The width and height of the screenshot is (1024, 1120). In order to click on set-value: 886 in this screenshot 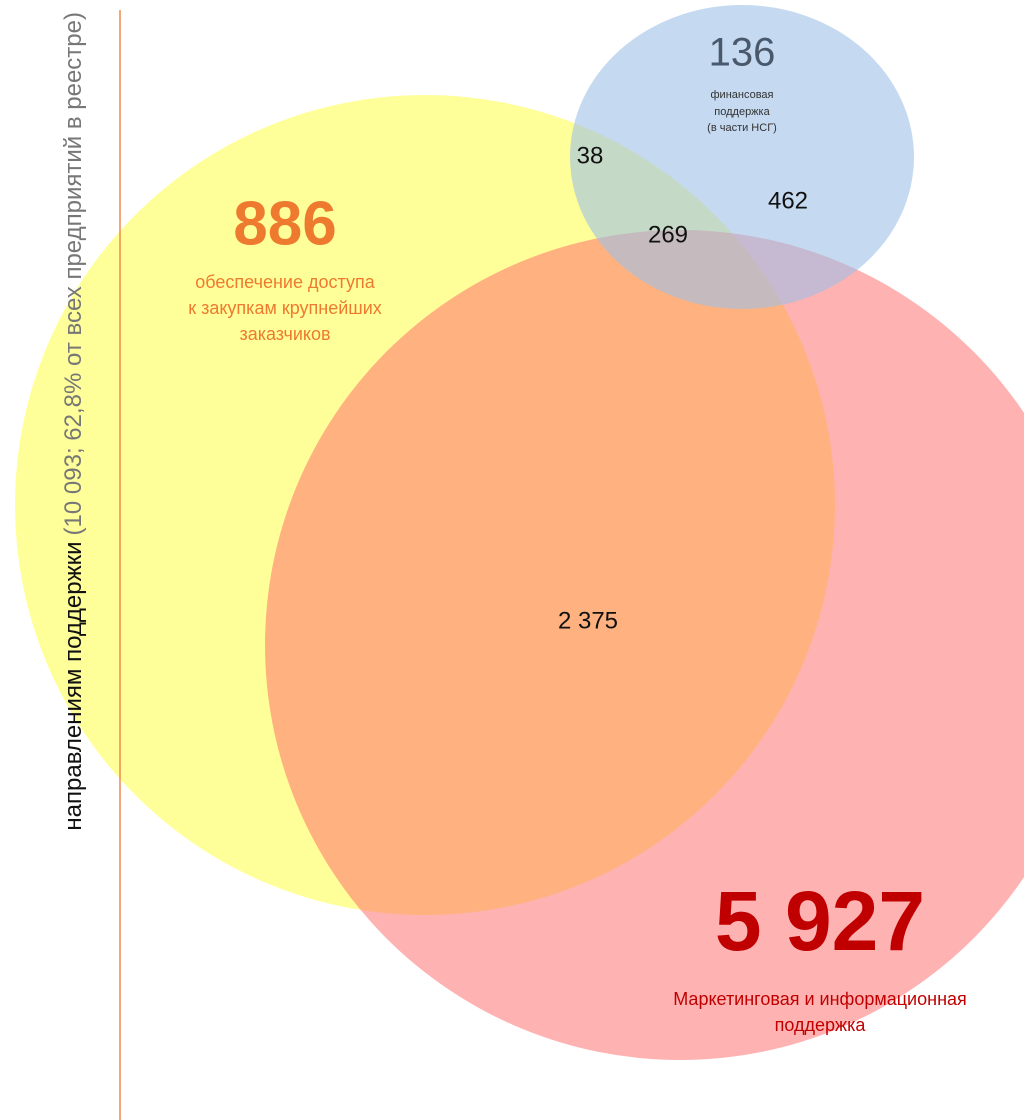, I will do `click(284, 223)`.